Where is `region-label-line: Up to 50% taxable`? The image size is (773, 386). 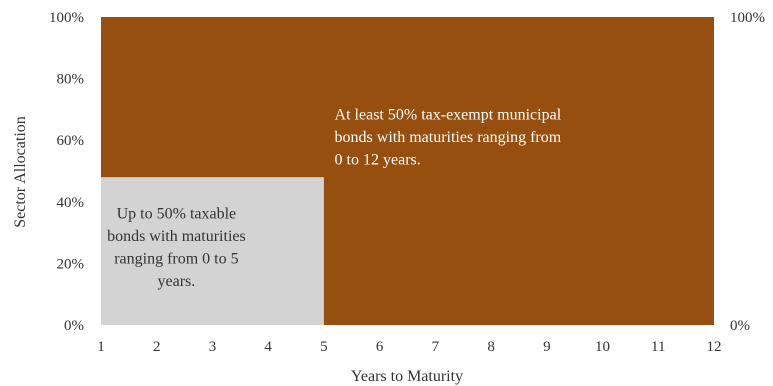
region-label-line: Up to 50% taxable is located at coordinates (177, 214).